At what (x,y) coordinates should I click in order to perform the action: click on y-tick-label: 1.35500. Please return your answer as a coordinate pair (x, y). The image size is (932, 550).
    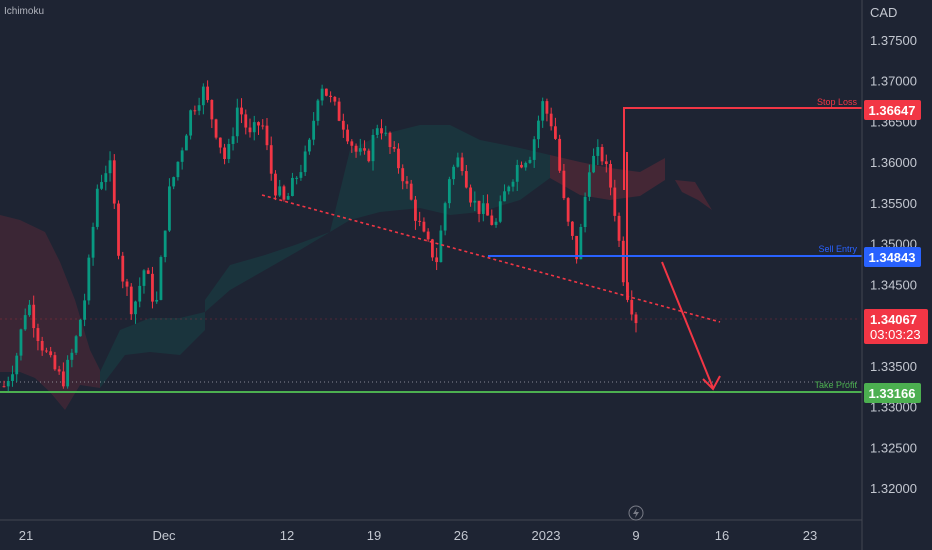
    Looking at the image, I should click on (893, 203).